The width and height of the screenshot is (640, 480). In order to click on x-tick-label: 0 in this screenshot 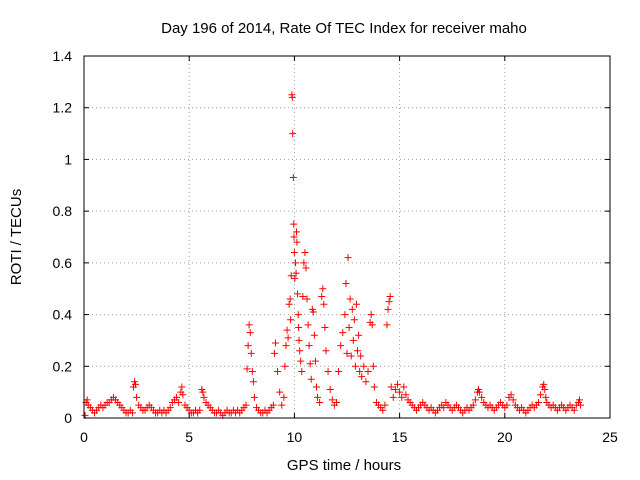, I will do `click(84, 437)`.